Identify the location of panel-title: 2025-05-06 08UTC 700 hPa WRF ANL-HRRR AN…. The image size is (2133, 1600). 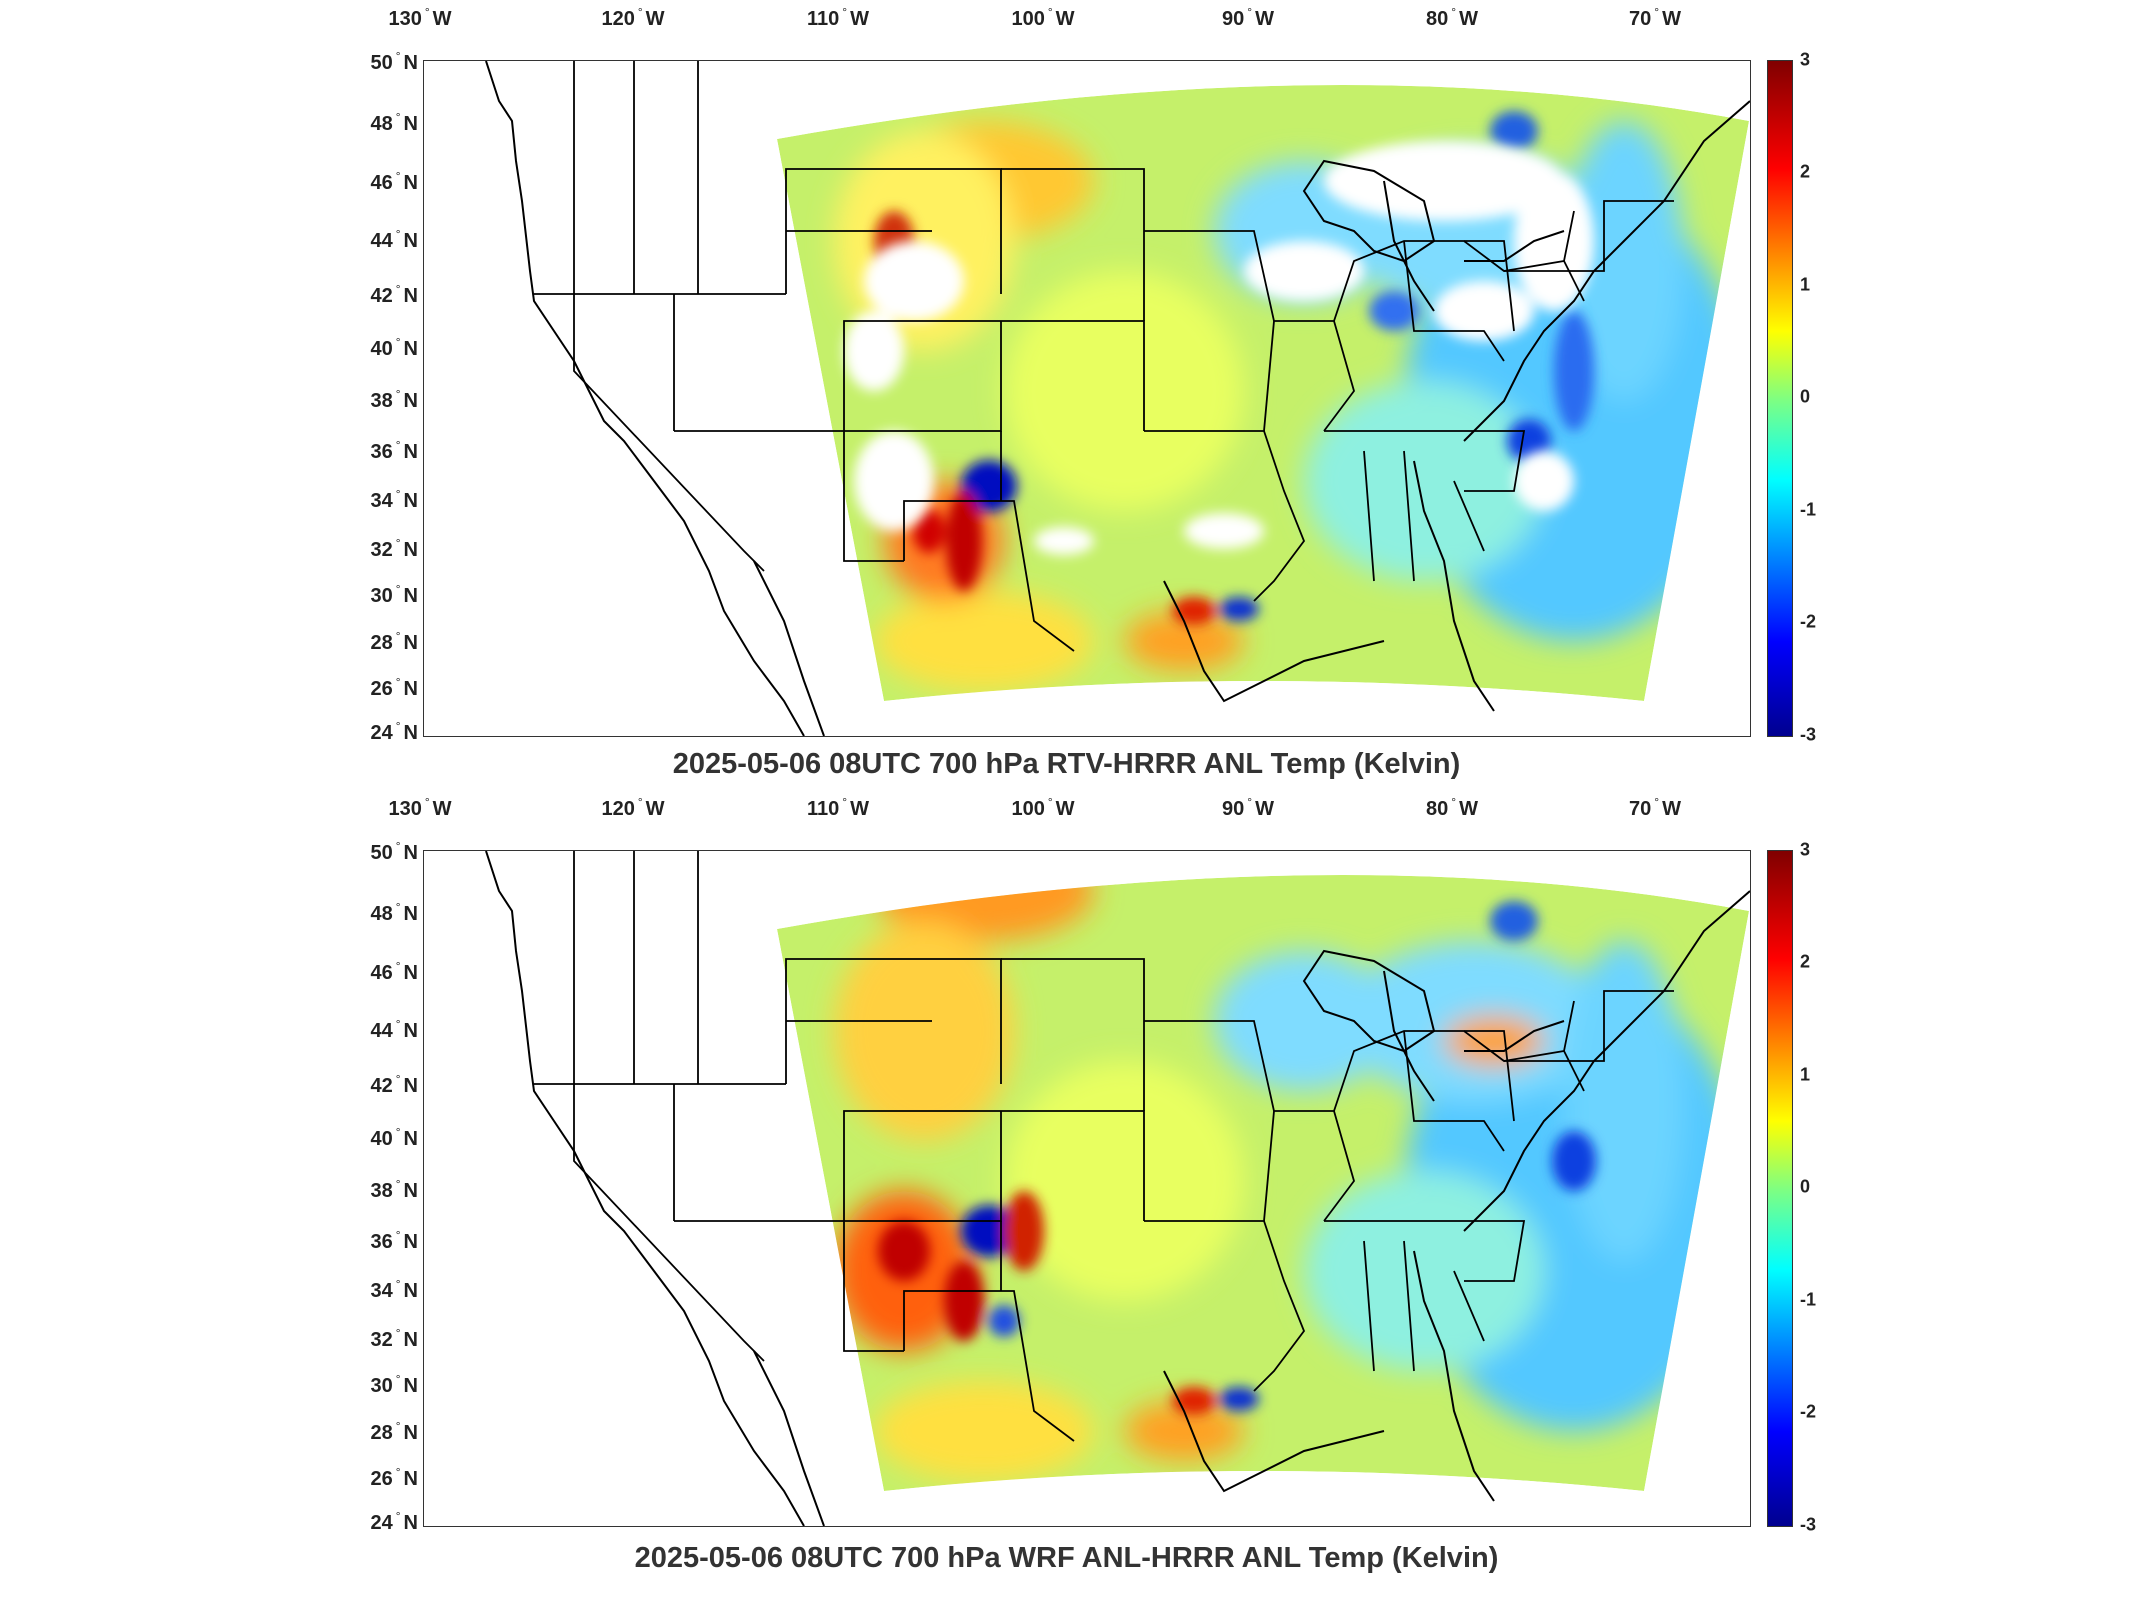
(1066, 1558).